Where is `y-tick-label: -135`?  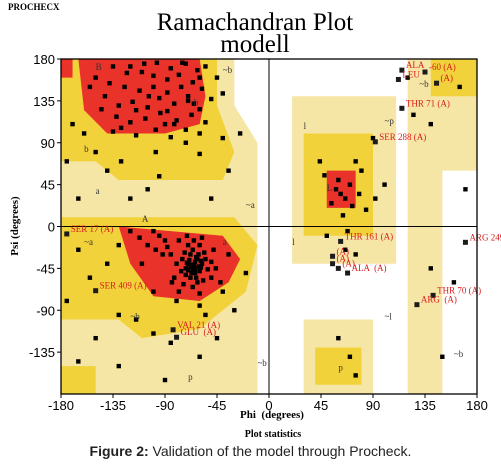
y-tick-label: -135 is located at coordinates (42, 352).